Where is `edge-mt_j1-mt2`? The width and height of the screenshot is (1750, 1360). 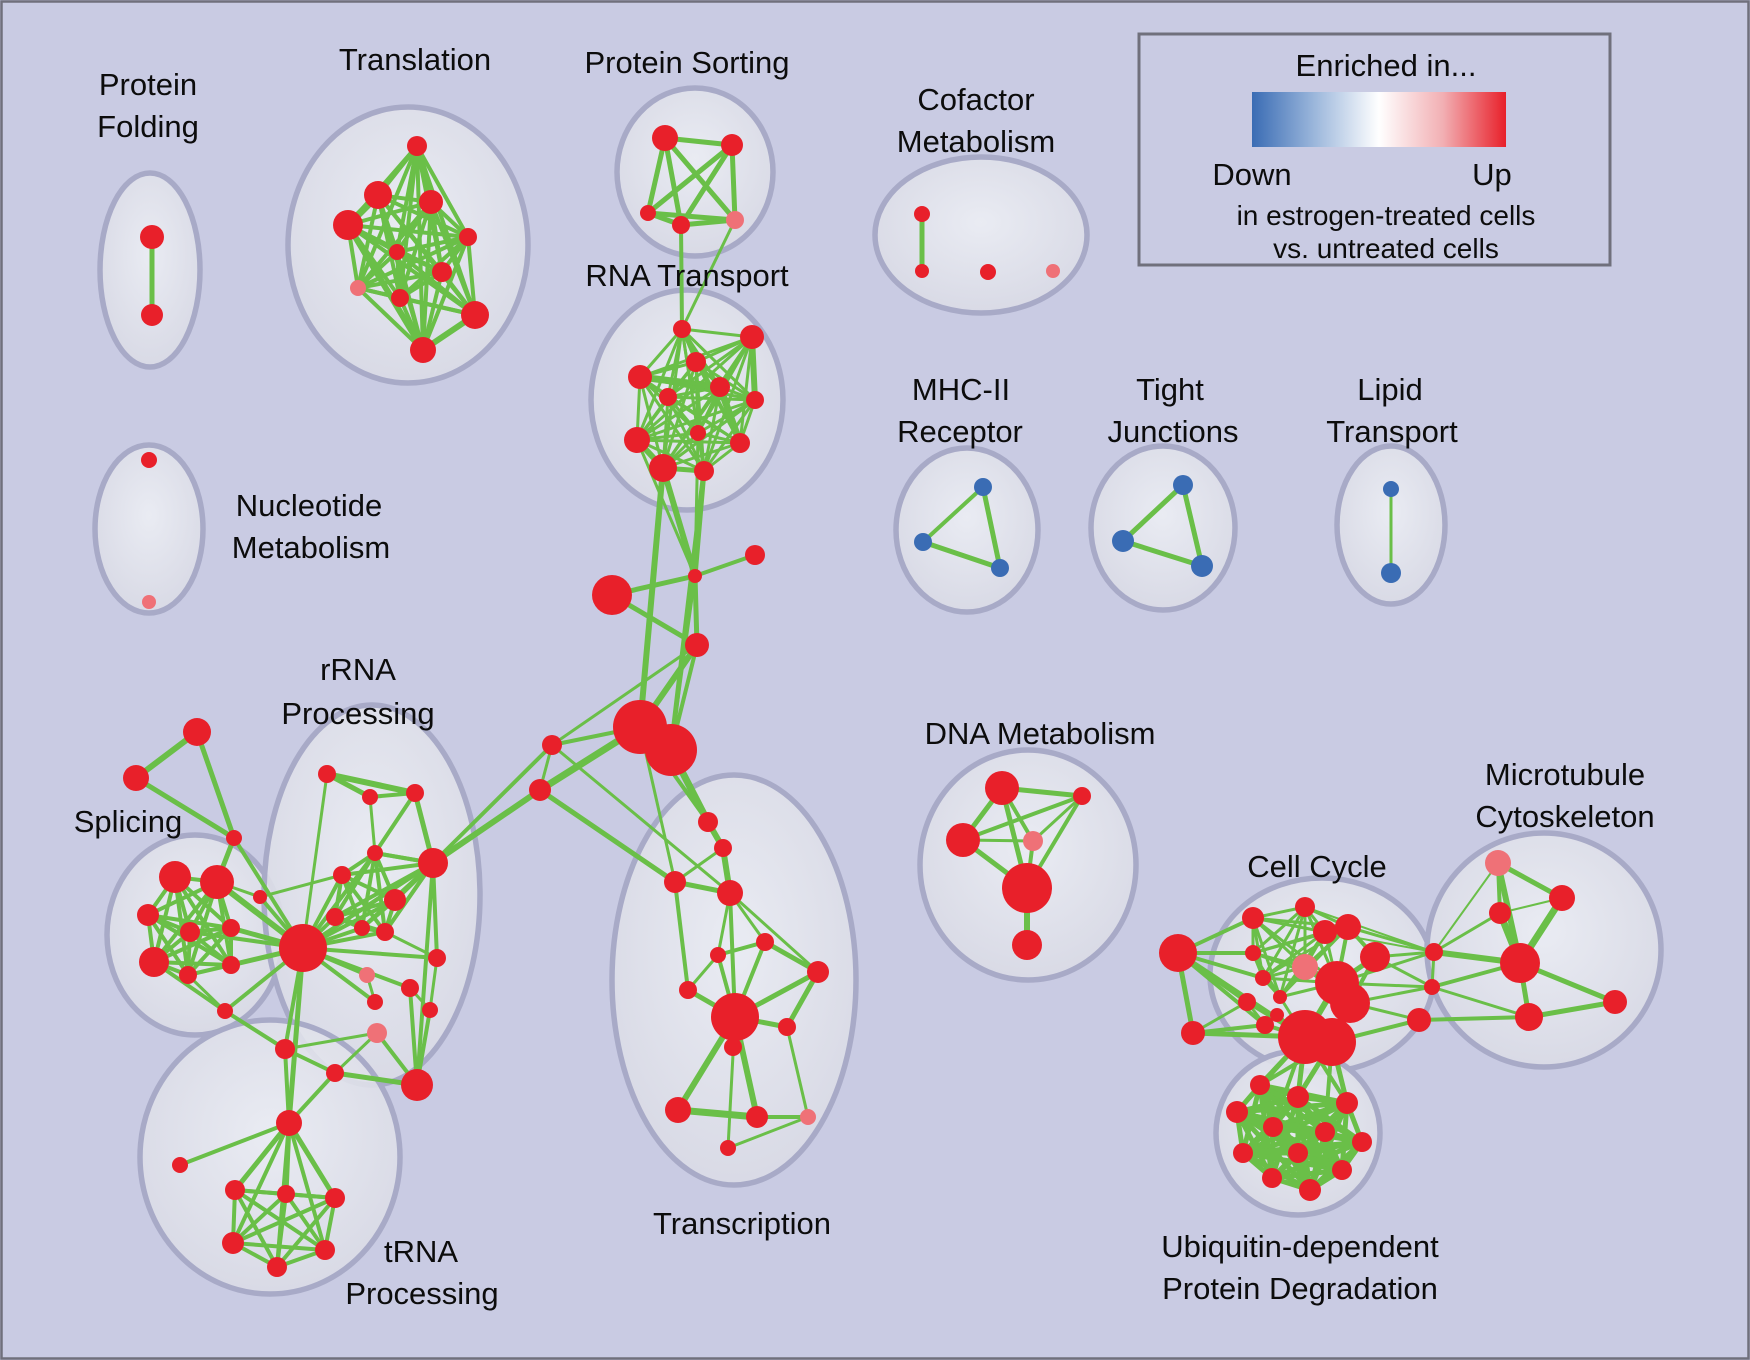
edge-mt_j1-mt2 is located at coordinates (1467, 932).